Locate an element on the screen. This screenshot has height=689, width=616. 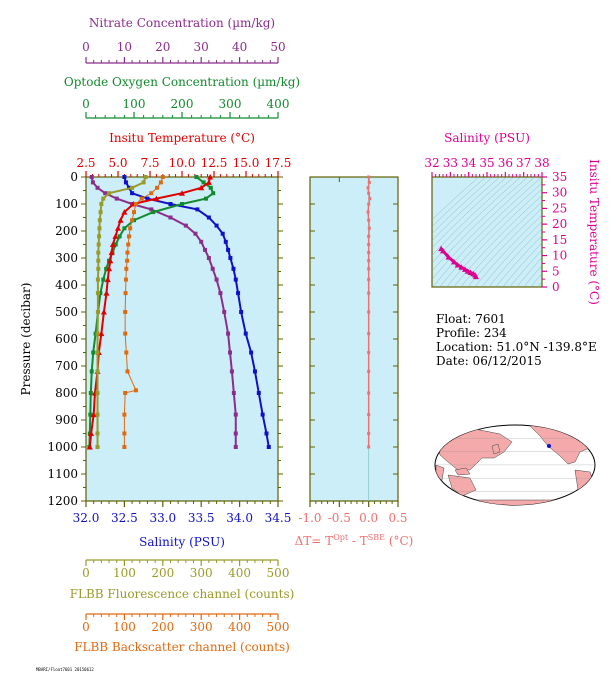
bottom-axis-tick-label: 33.5 is located at coordinates (201, 518).